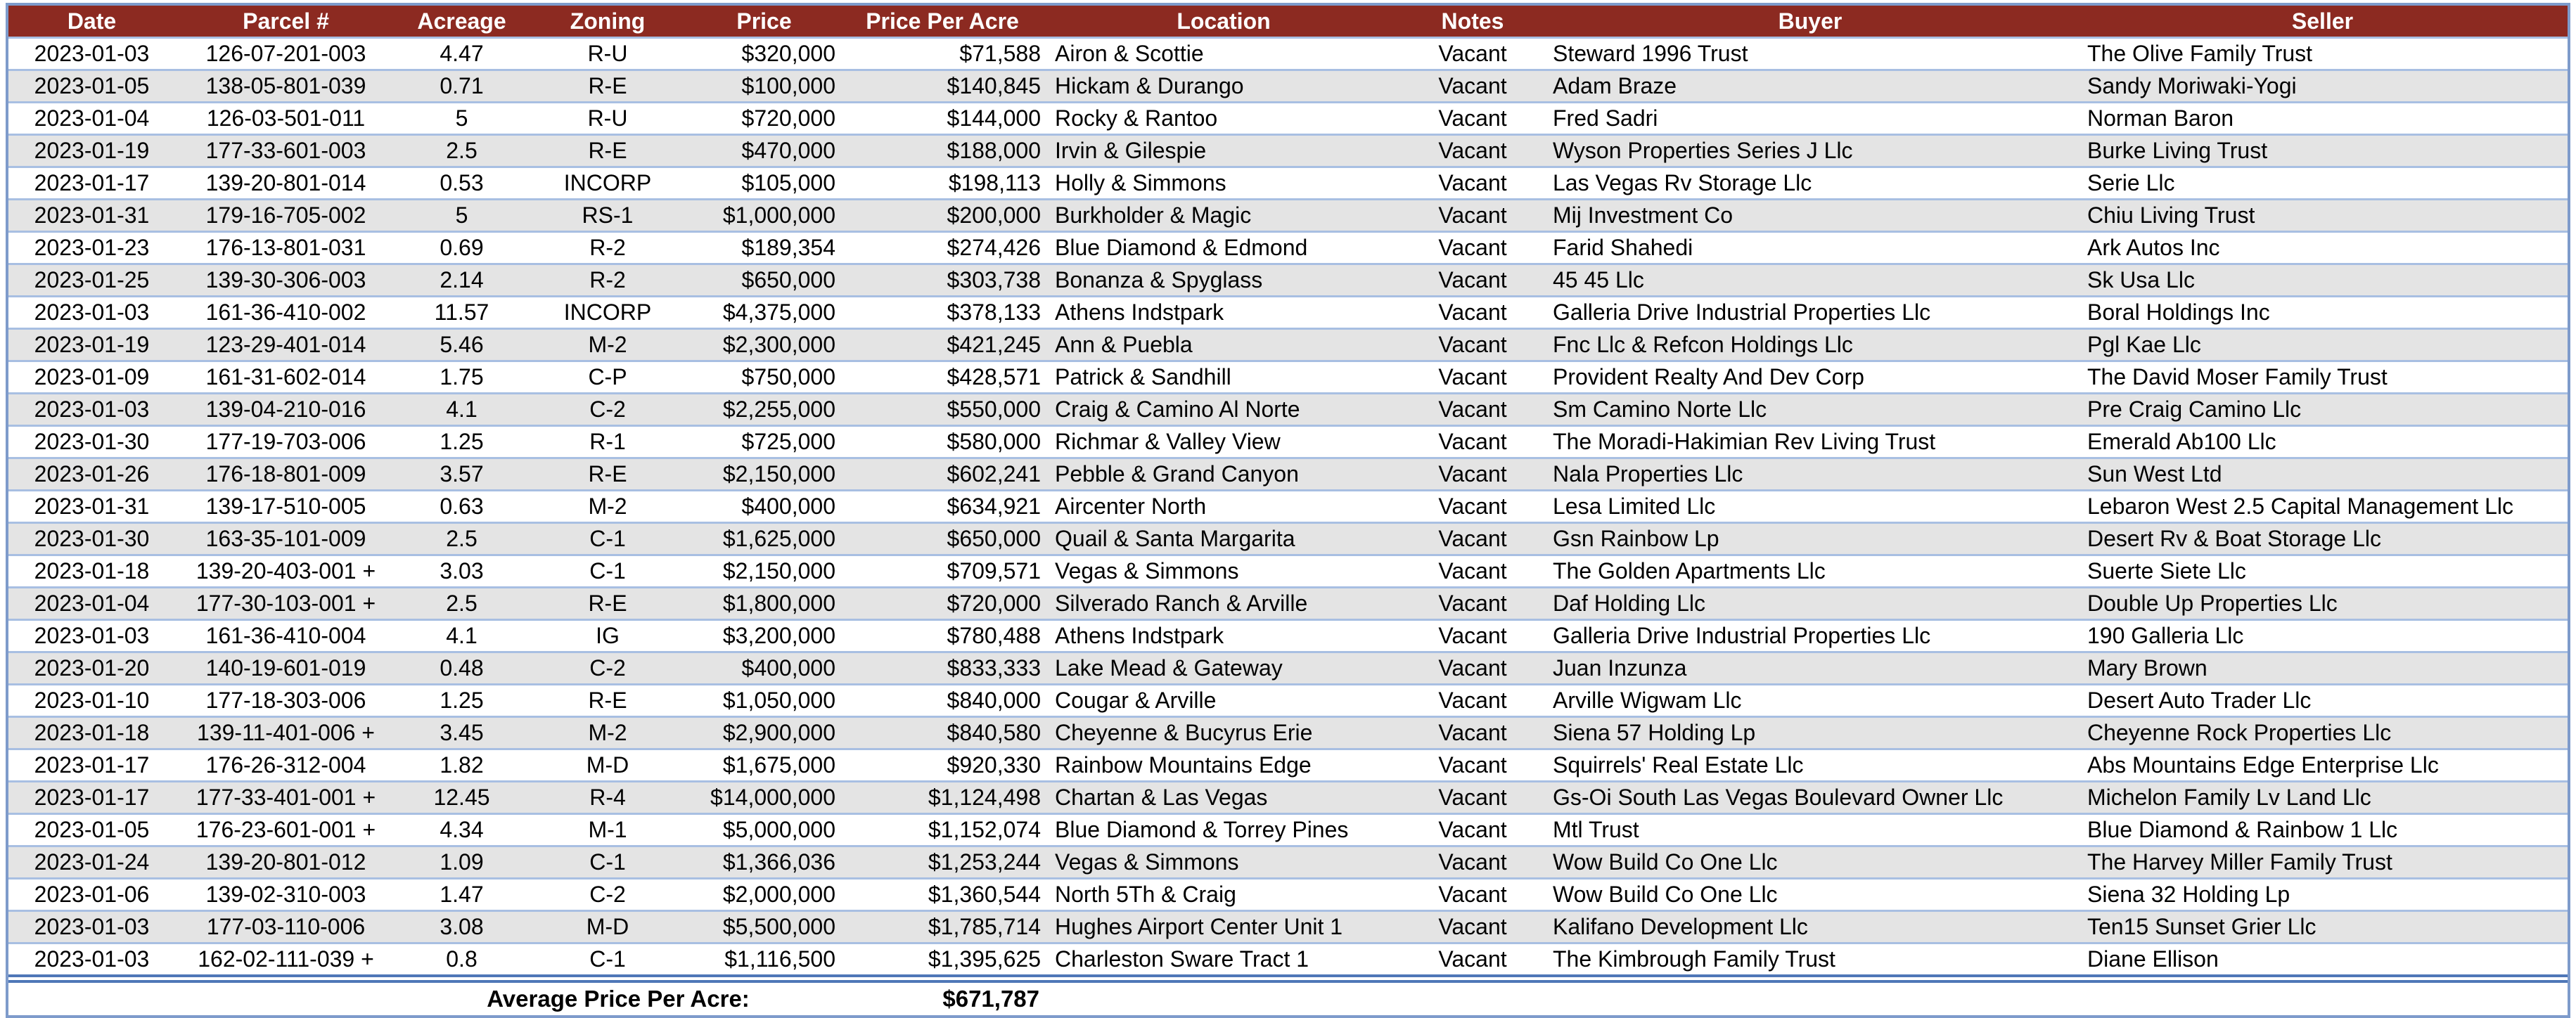 Image resolution: width=2576 pixels, height=1018 pixels. Describe the element at coordinates (2229, 797) in the screenshot. I see `cell-seller: Michelon Family Lv Land Llc` at that location.